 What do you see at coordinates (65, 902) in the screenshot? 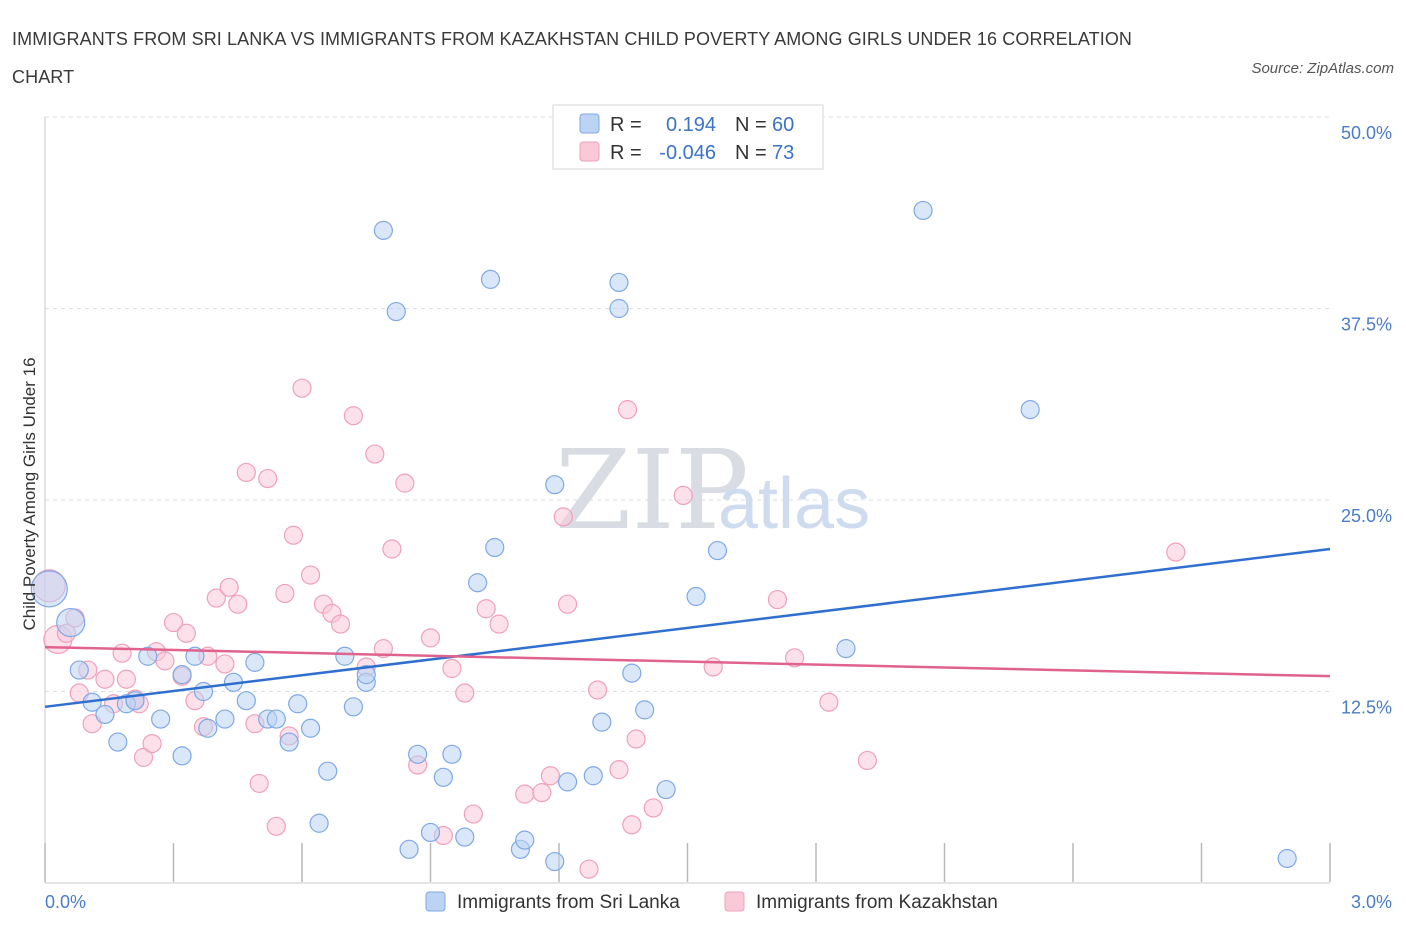
I see `x-tick-label: 0.0%` at bounding box center [65, 902].